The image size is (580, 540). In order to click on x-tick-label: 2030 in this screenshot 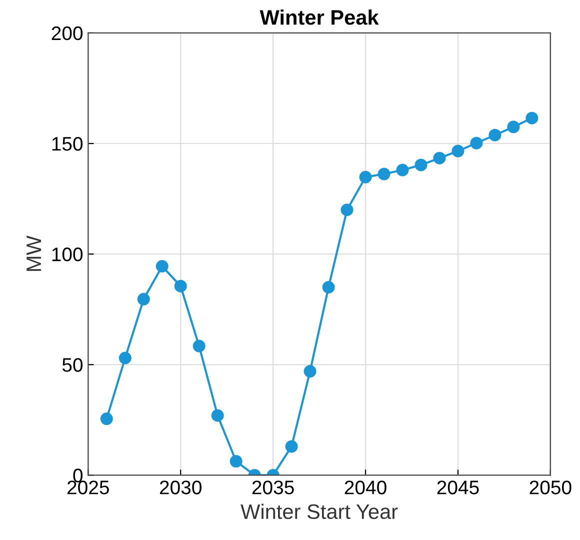, I will do `click(181, 487)`.